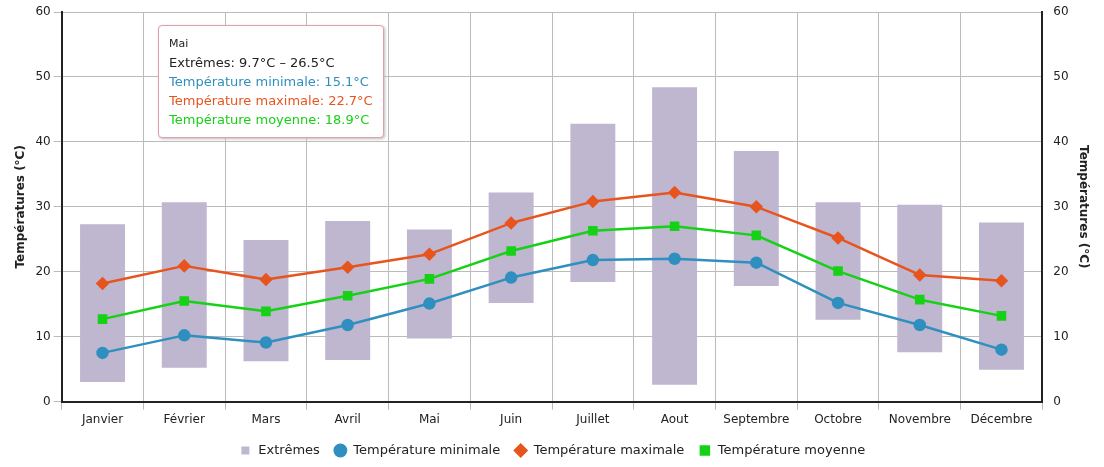  What do you see at coordinates (43, 140) in the screenshot?
I see `y-tick-label: 40` at bounding box center [43, 140].